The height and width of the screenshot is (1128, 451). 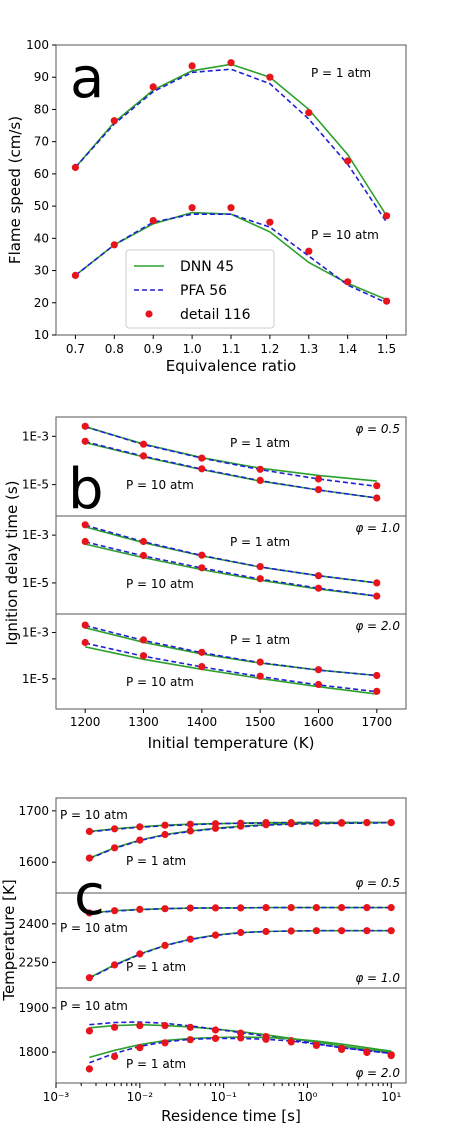 I want to click on x-tick-label: 0.7, so click(x=75, y=349).